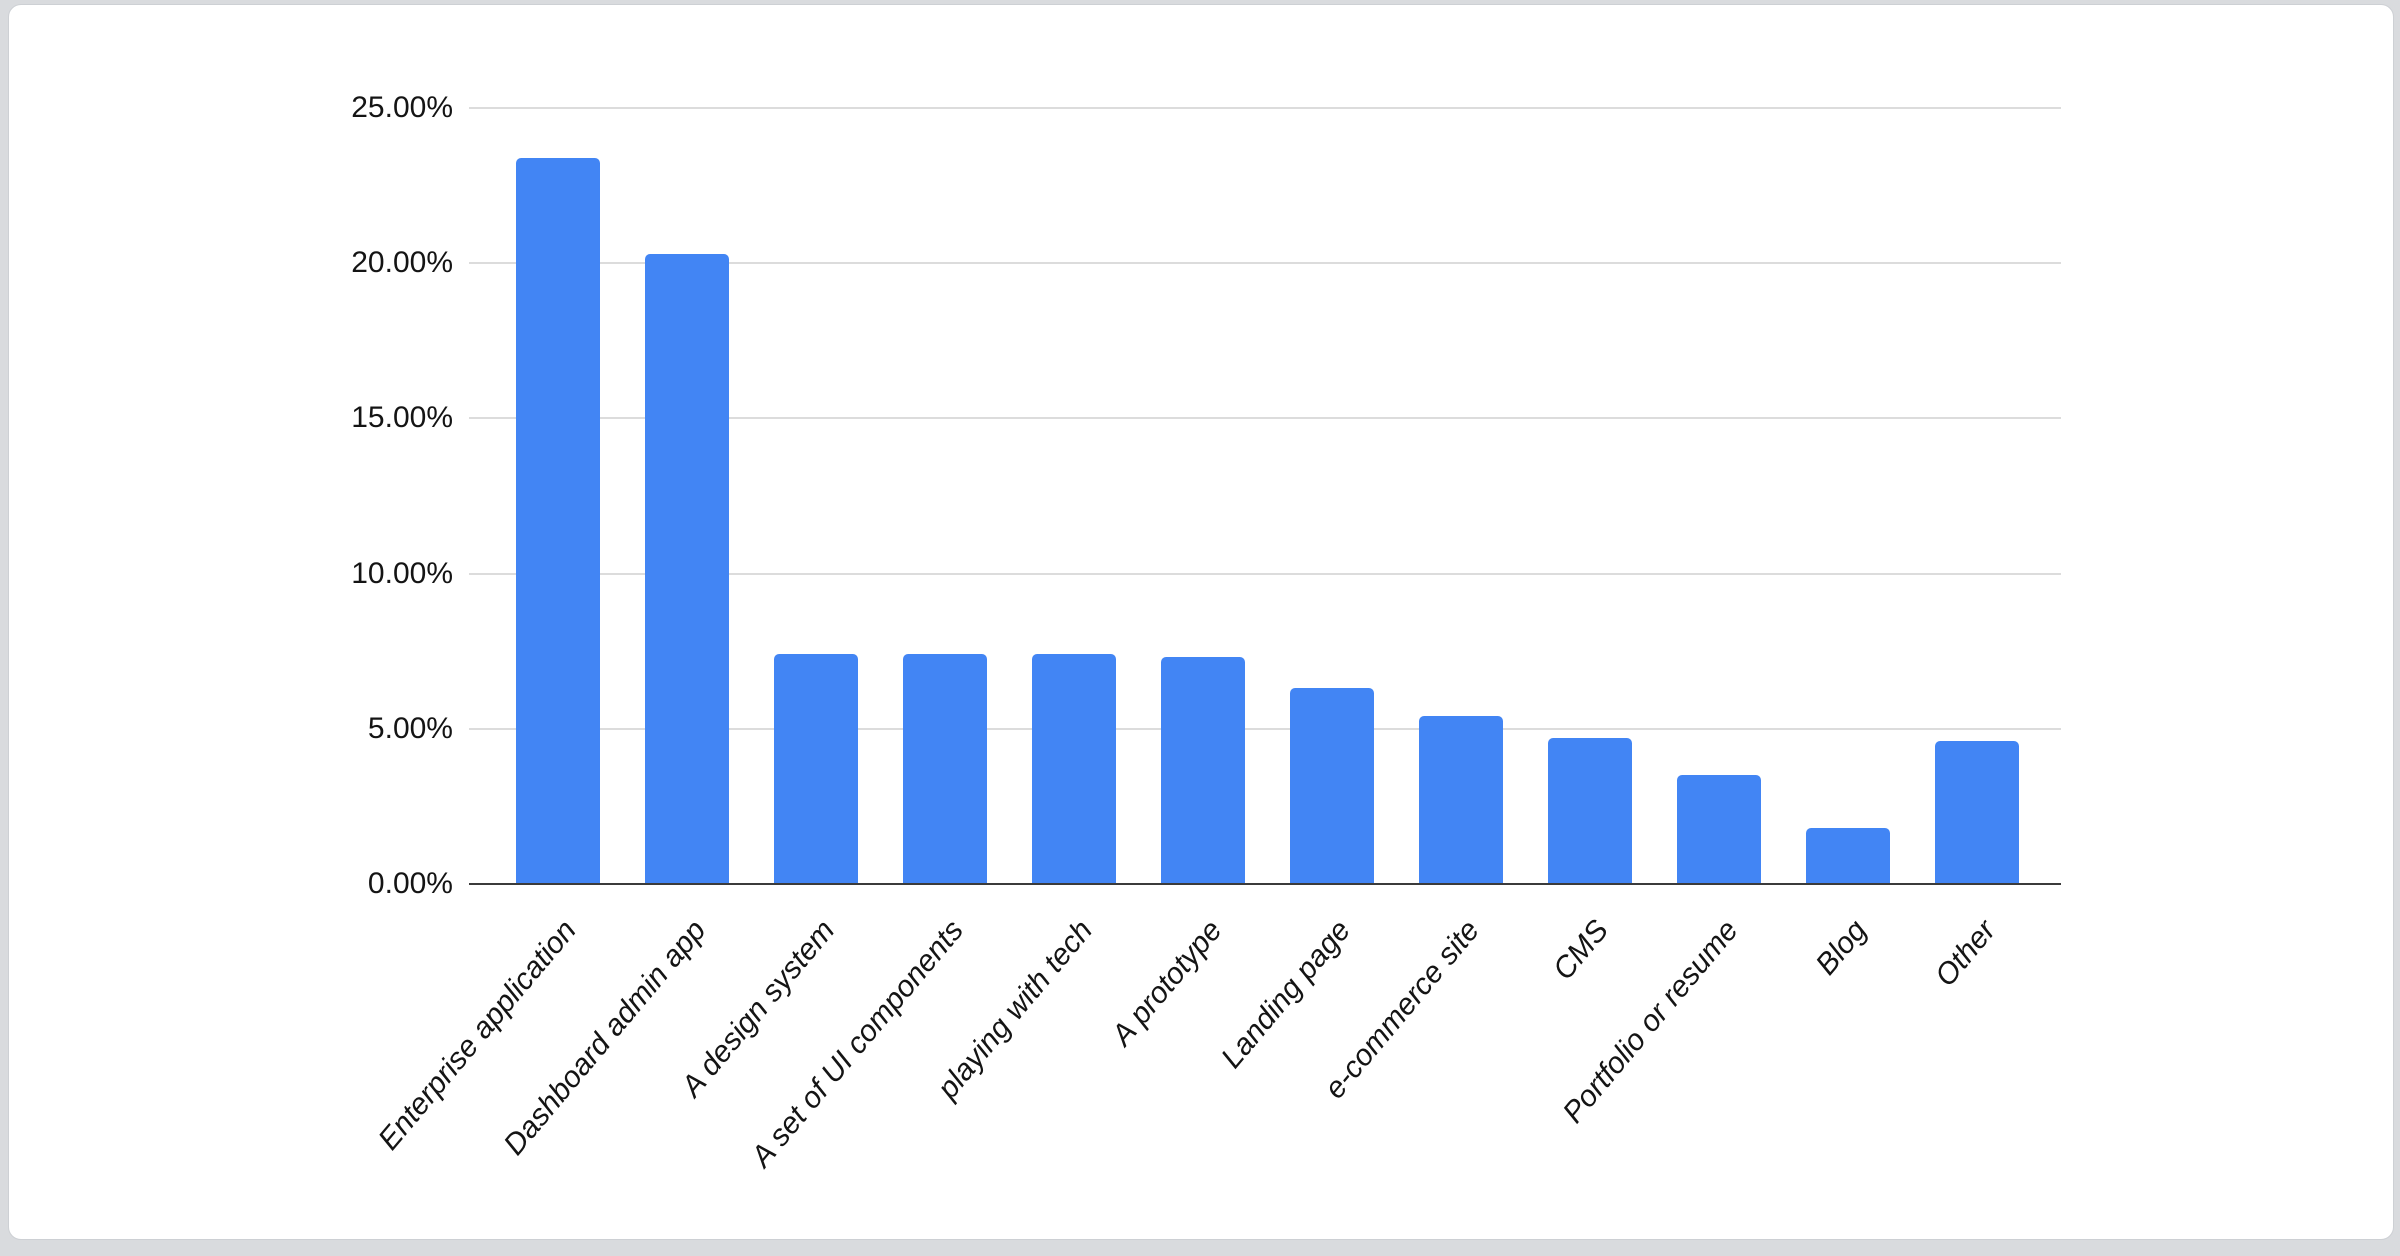 Image resolution: width=2400 pixels, height=1256 pixels. Describe the element at coordinates (410, 883) in the screenshot. I see `y-axis-tick-label: 0.00%` at that location.